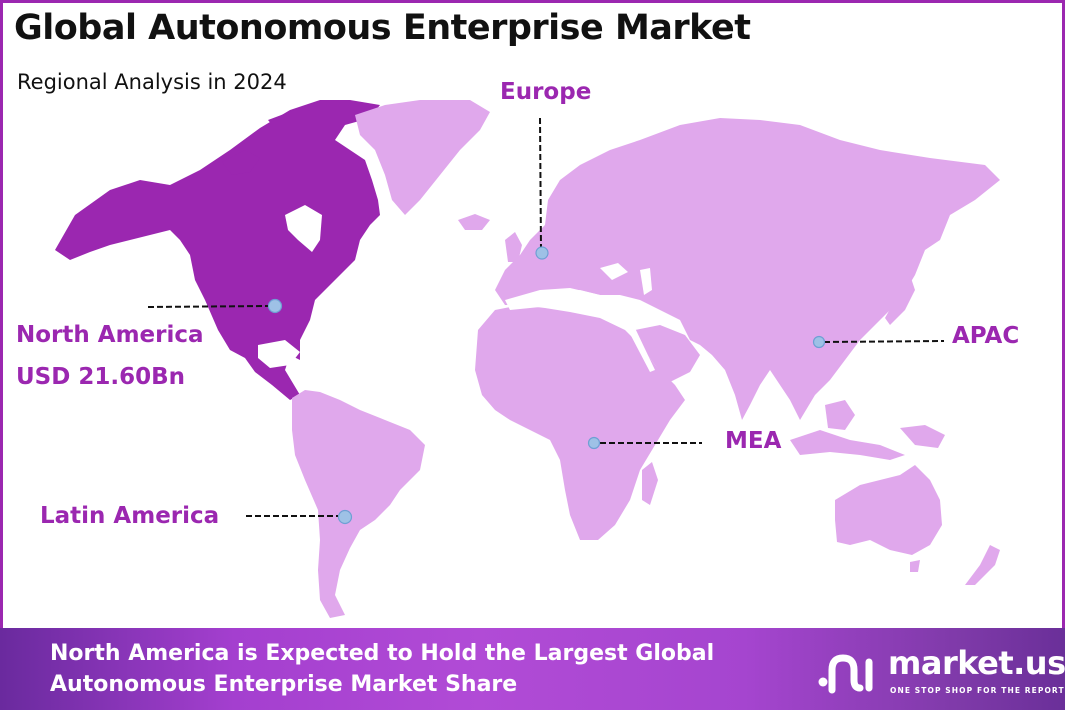 Image resolution: width=1065 pixels, height=710 pixels. Describe the element at coordinates (474, 222) in the screenshot. I see `region-iceland` at that location.